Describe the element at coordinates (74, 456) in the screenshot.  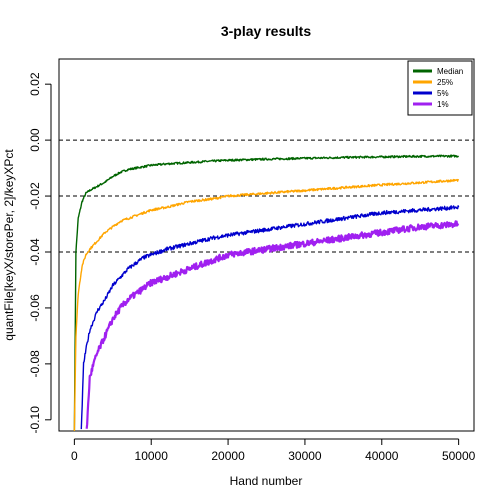
I see `x-tick-label: 0` at that location.